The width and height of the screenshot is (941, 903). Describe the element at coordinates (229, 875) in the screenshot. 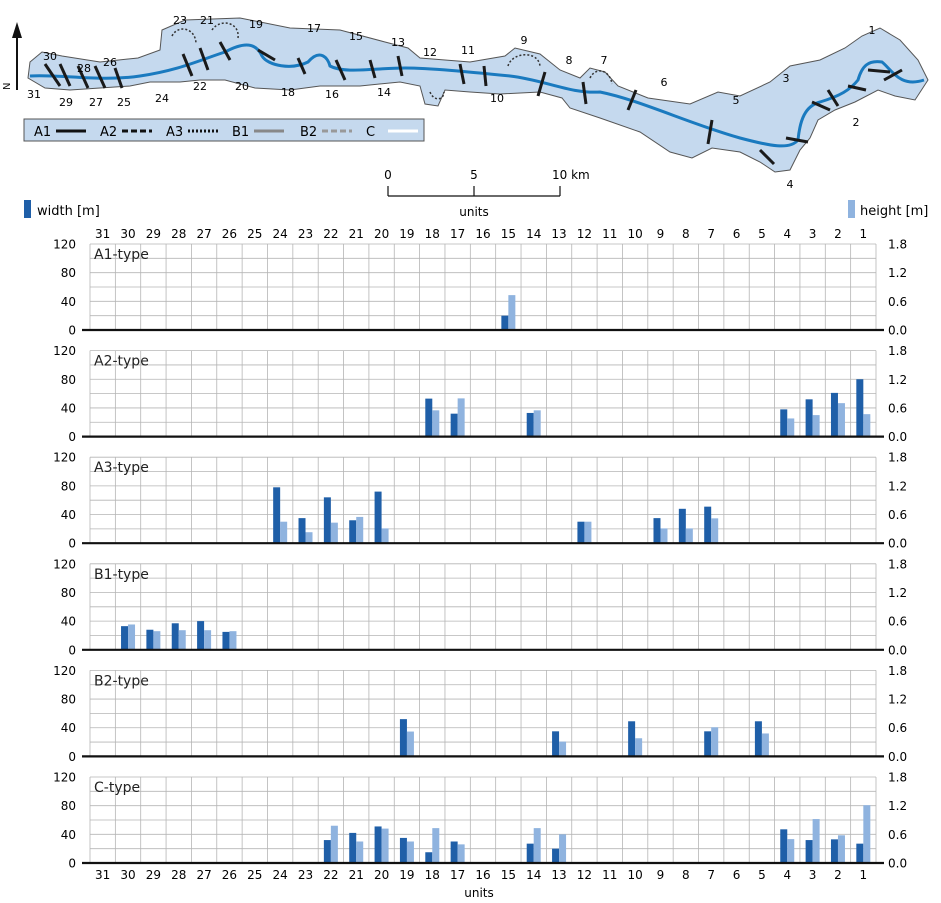

I see `bottom-tick-label: 26` at that location.